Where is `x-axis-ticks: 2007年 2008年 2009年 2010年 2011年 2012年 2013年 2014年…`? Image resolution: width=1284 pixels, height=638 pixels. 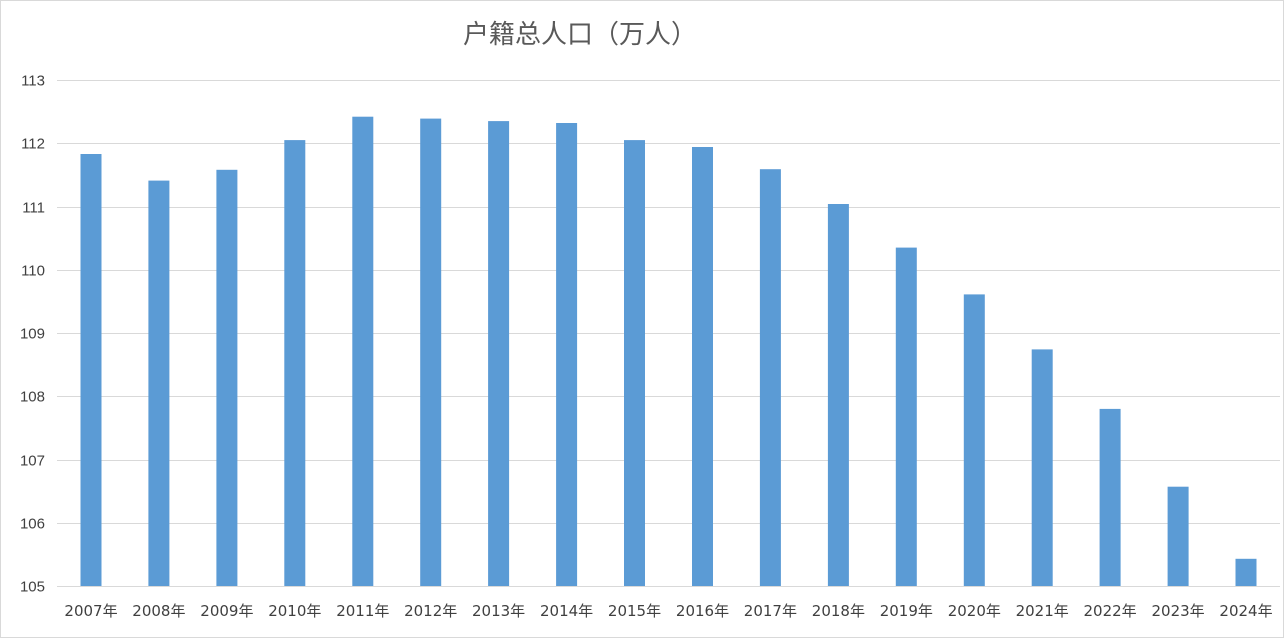
x-axis-ticks: 2007年 2008年 2009年 2010年 2011年 2012年 2013年 2014年… is located at coordinates (668, 611).